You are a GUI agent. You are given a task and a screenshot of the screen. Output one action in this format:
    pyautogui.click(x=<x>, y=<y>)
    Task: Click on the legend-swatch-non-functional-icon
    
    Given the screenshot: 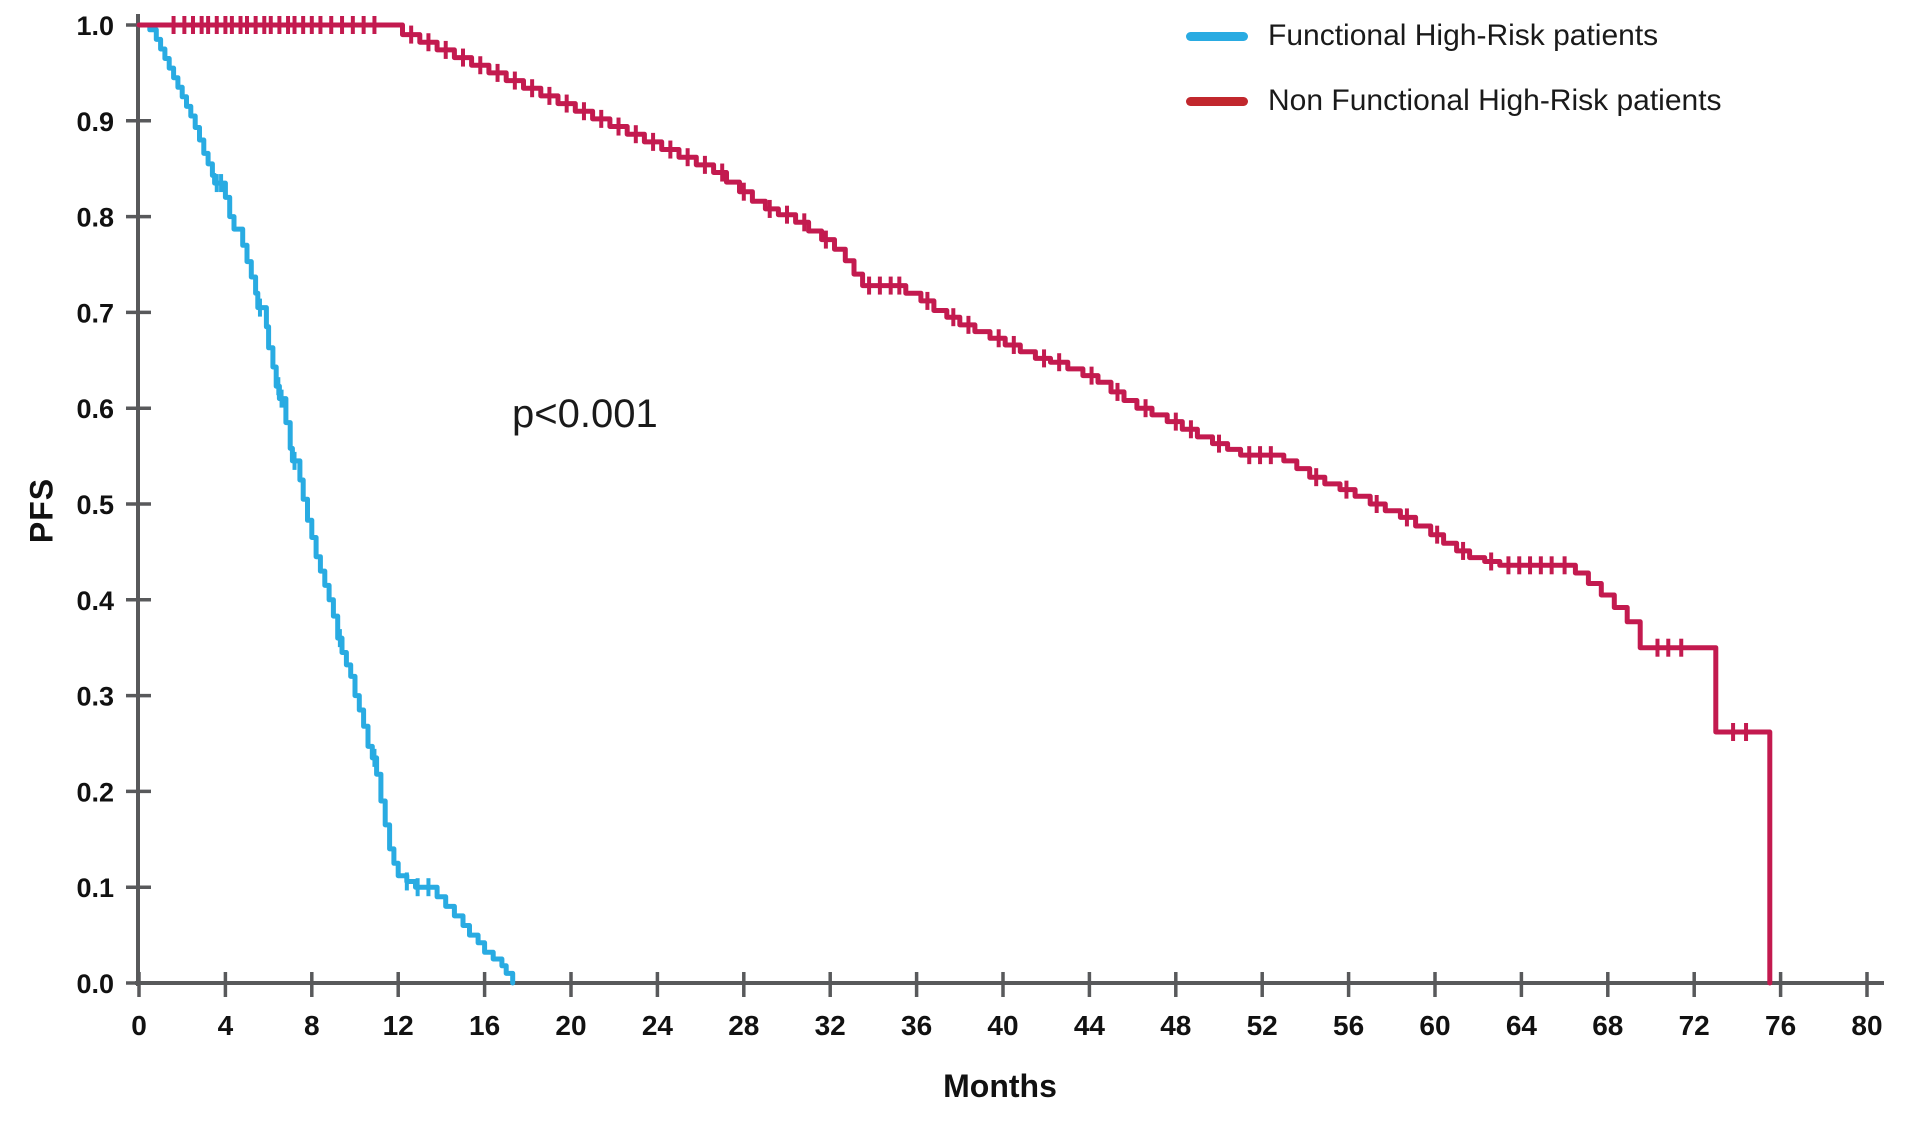 What is the action you would take?
    pyautogui.click(x=1217, y=101)
    